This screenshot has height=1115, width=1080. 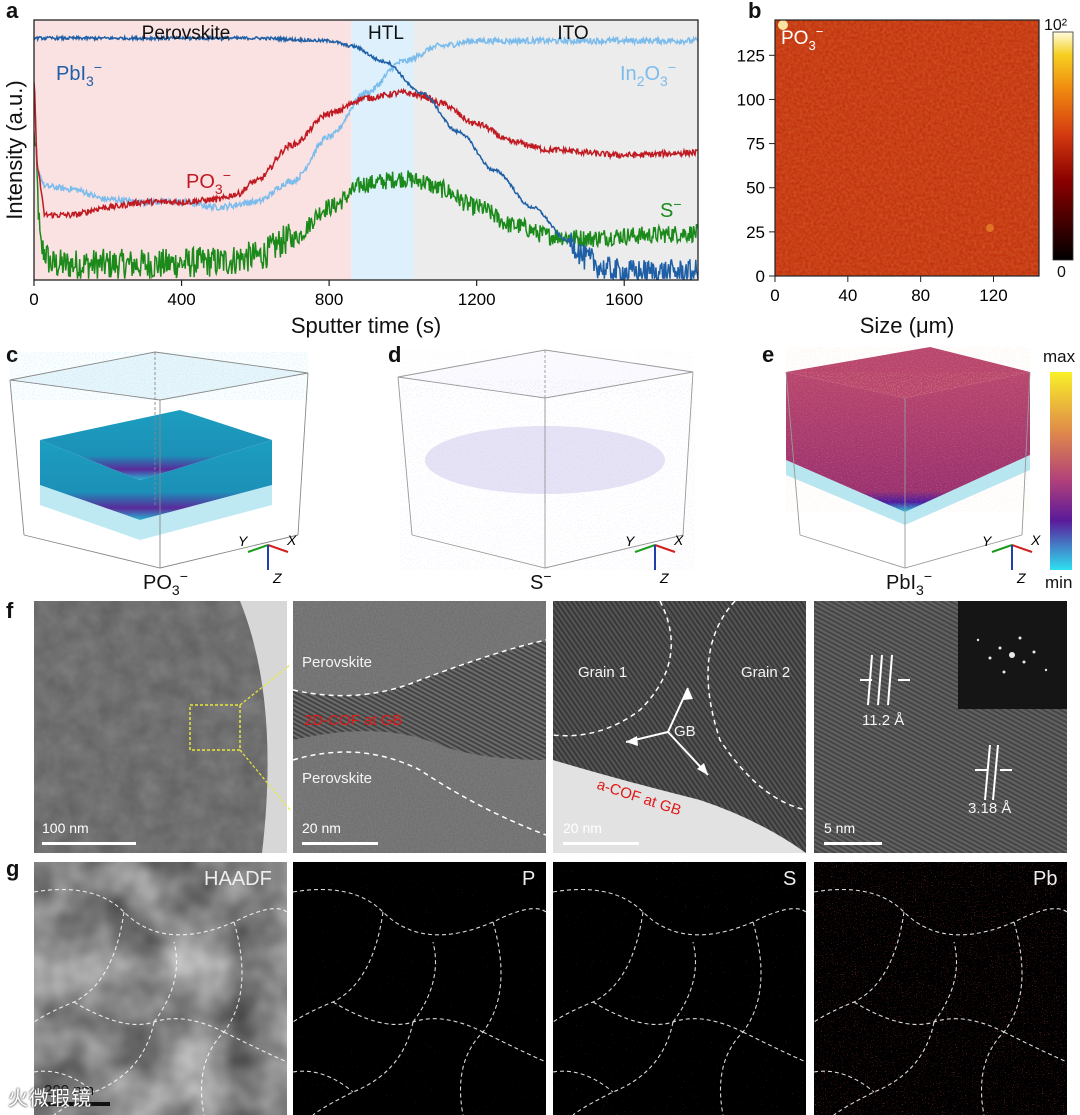 I want to click on x-tick-label: 1600, so click(x=624, y=299).